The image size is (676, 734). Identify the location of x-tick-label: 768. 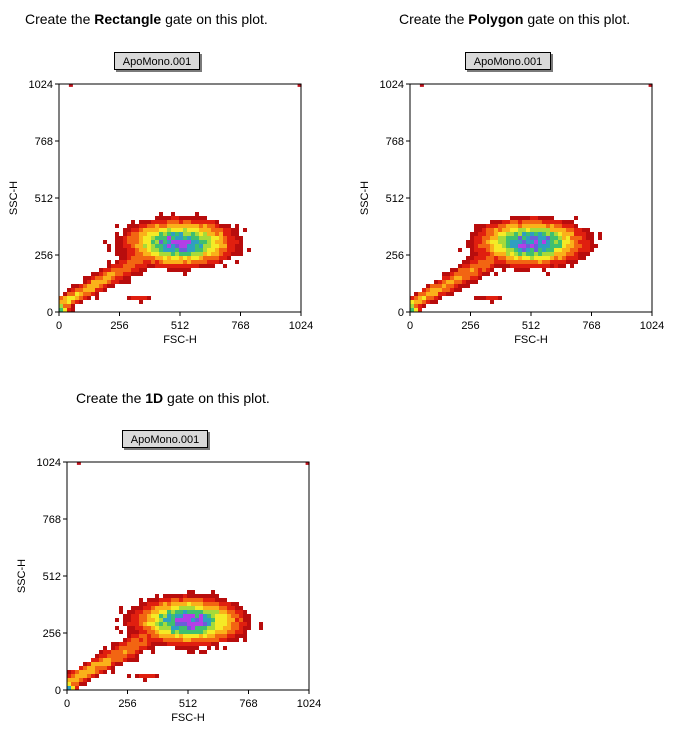
(591, 326).